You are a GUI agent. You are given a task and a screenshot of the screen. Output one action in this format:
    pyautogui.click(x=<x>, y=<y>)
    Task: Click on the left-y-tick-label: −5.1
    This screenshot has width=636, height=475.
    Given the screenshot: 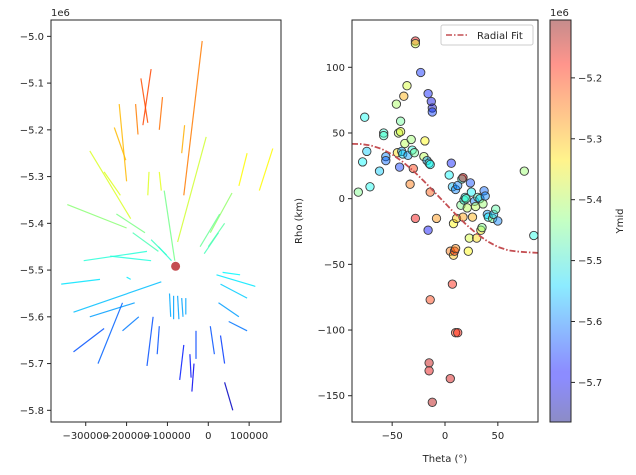 What is the action you would take?
    pyautogui.click(x=32, y=84)
    